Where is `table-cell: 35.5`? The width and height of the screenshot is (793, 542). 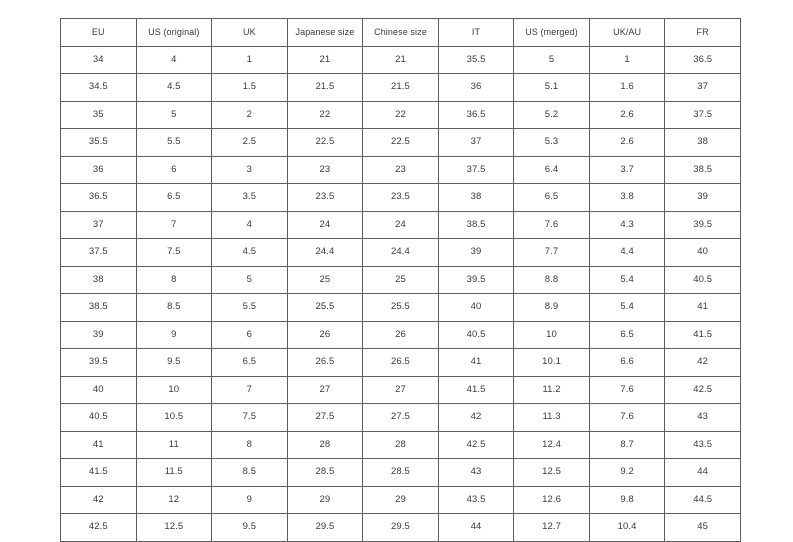 table-cell: 35.5 is located at coordinates (476, 59).